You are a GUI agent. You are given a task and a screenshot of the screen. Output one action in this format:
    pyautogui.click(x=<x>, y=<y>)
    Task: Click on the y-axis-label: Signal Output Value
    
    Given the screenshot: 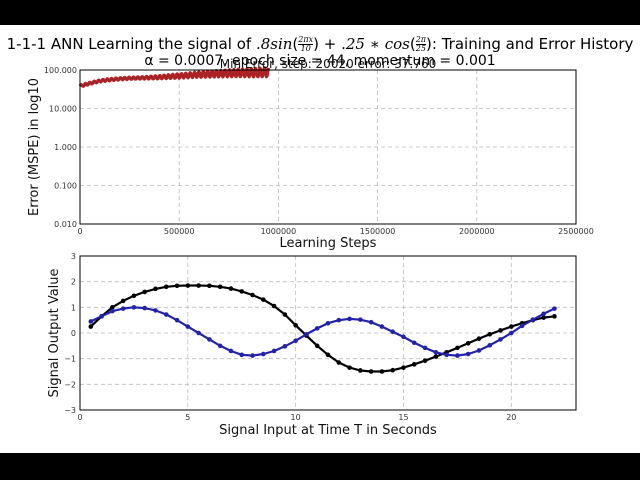 What is the action you would take?
    pyautogui.click(x=54, y=332)
    